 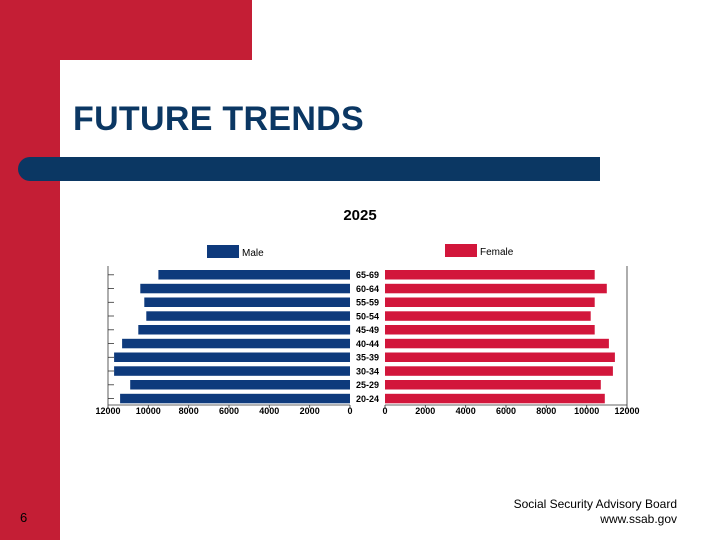 I want to click on legend-swatch-male, so click(x=223, y=251).